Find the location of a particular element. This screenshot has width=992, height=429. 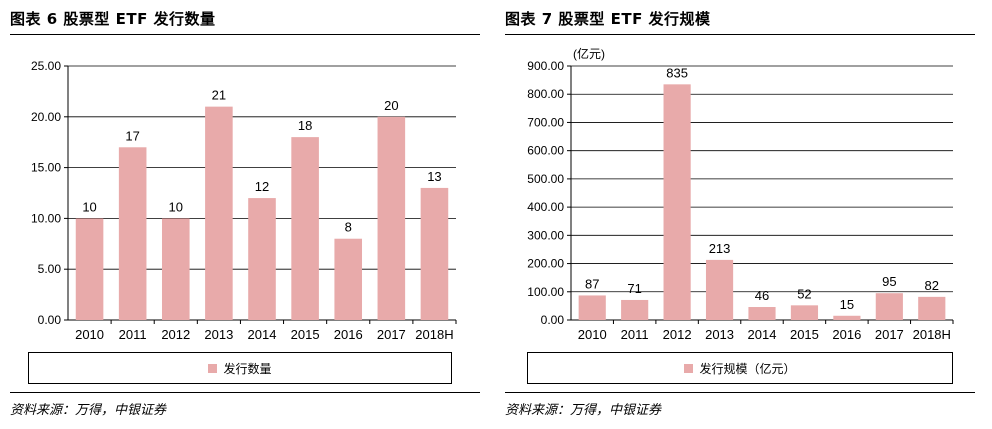

bar-value-label: 18 is located at coordinates (305, 125).